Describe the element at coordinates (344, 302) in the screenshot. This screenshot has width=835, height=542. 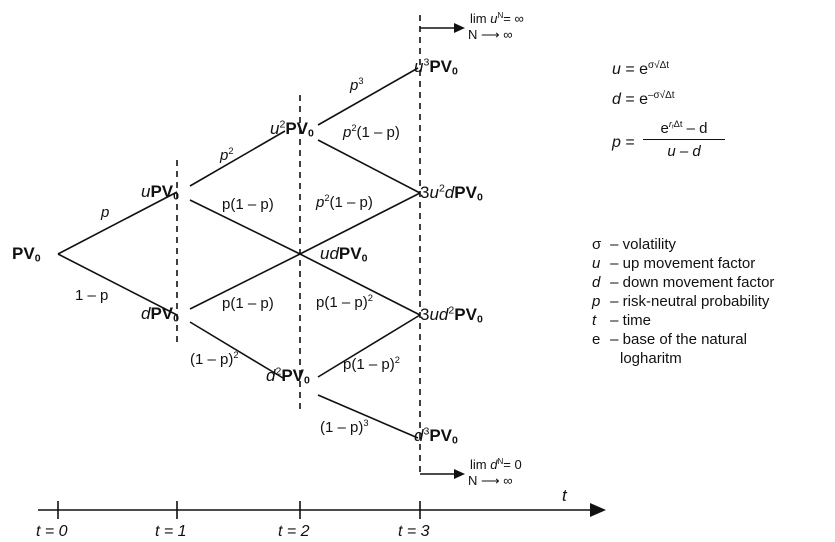
I see `edge-label-p-one-minus-p-sq-upper: p(1 – p)2` at that location.